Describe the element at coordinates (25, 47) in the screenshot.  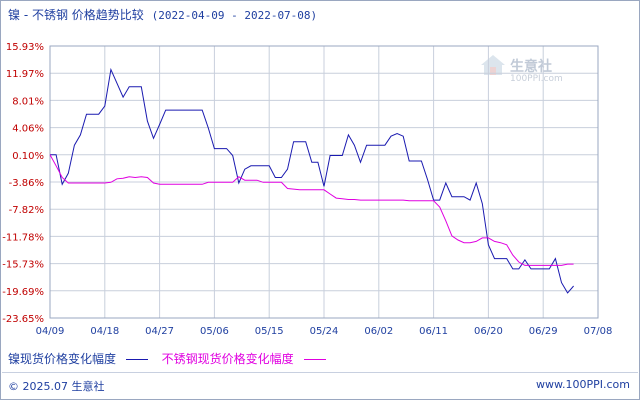
I see `y-tick-label: 15.93%` at that location.